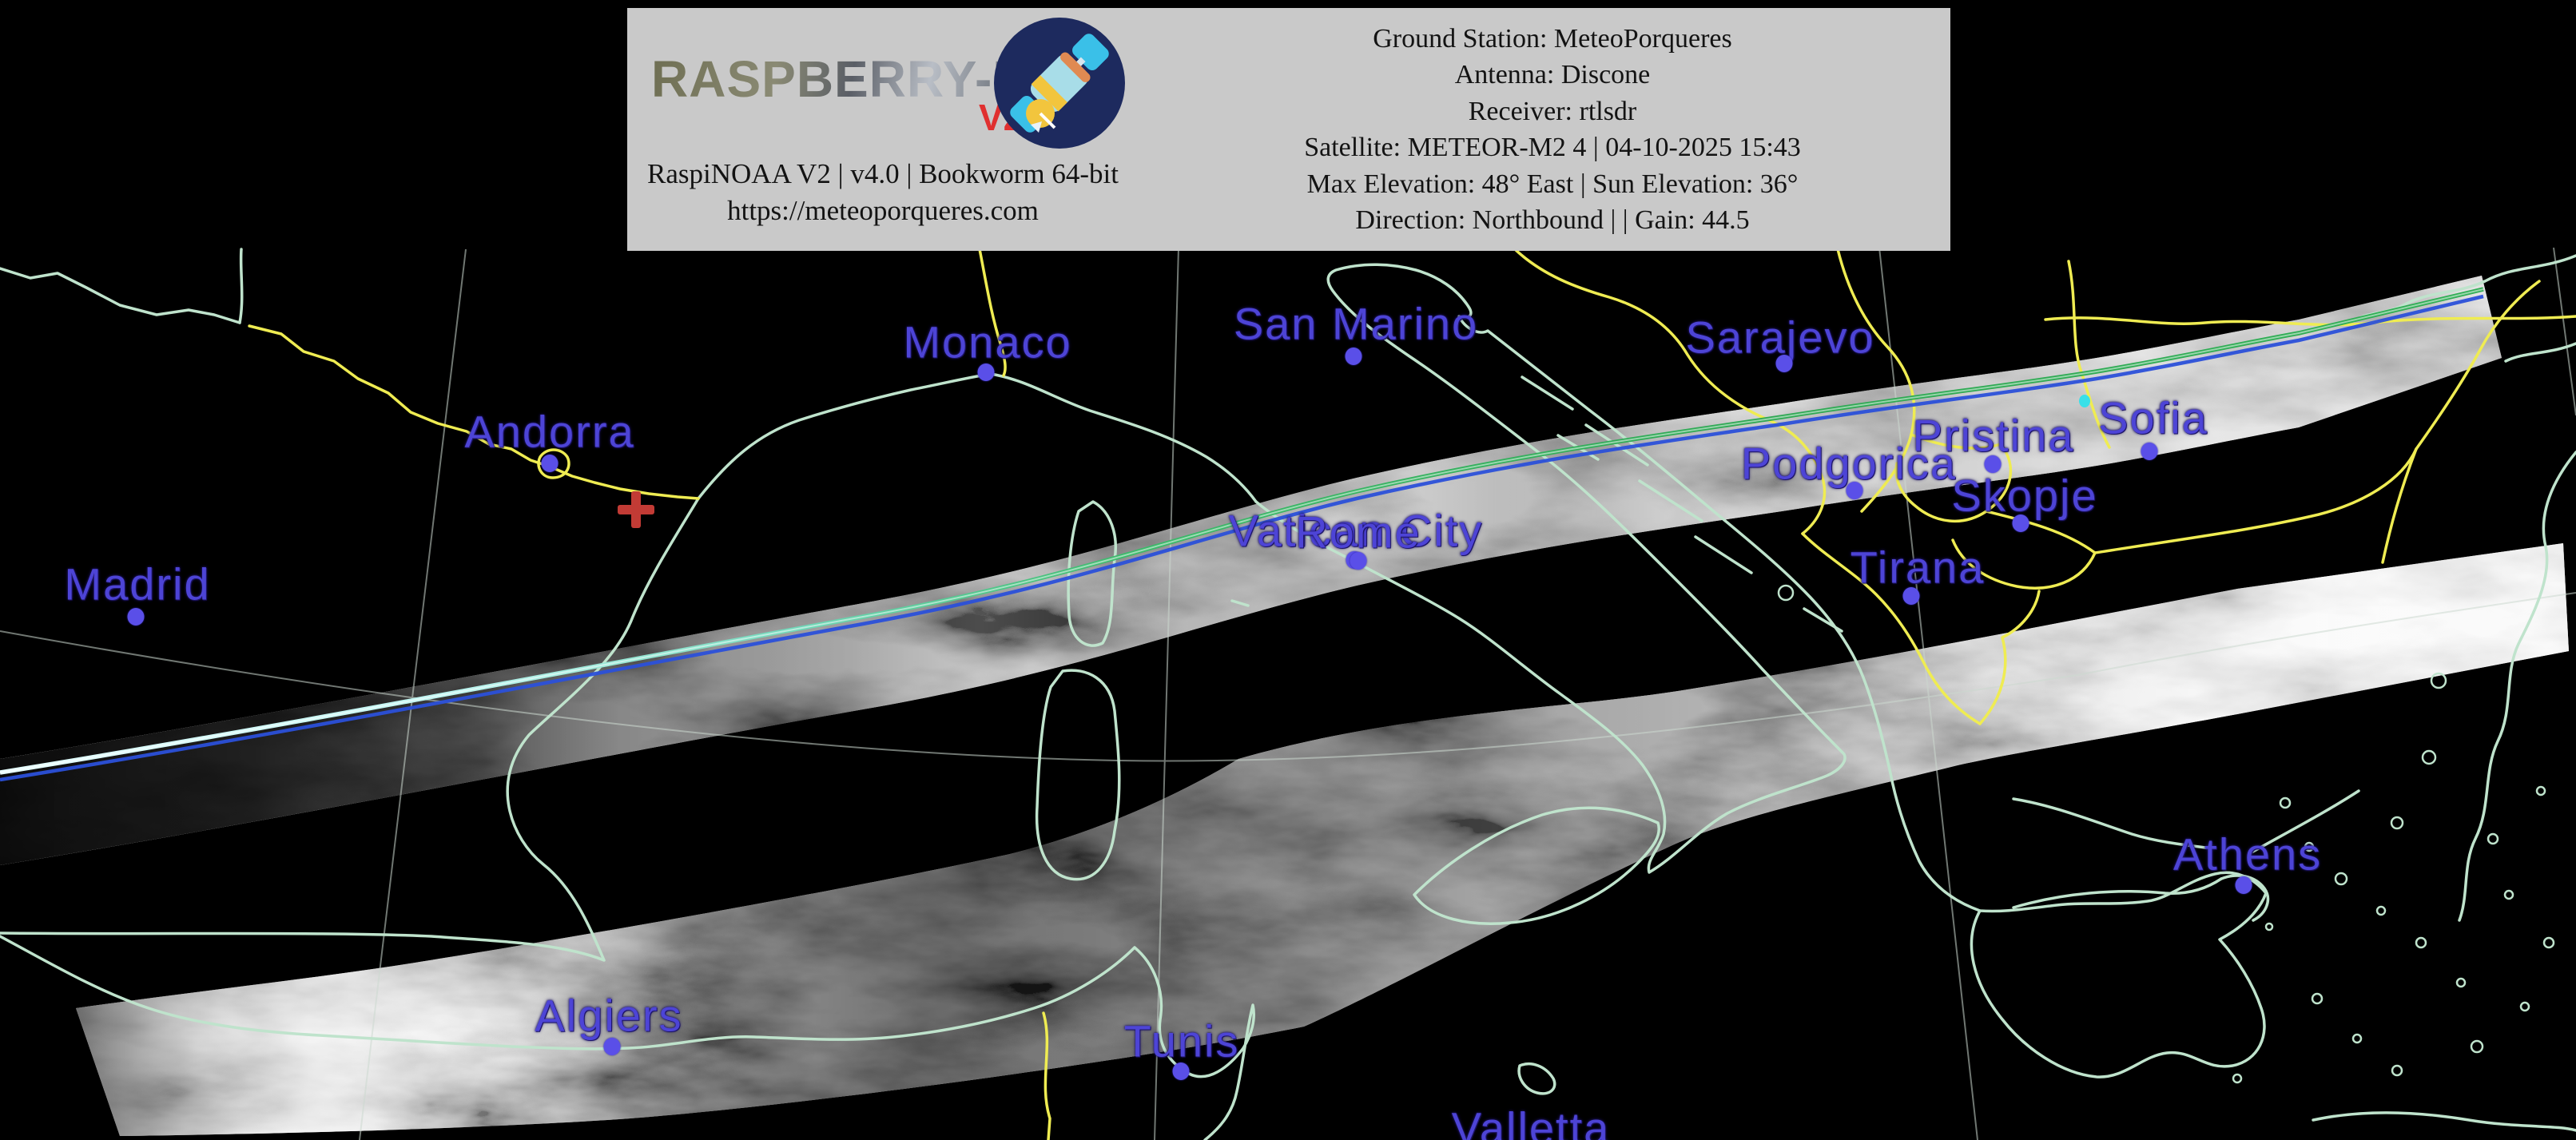 The image size is (2576, 1140). Describe the element at coordinates (883, 173) in the screenshot. I see `app-version-line: RaspiNOAA V2 | v4.0 | Bookworm 64-bit` at that location.